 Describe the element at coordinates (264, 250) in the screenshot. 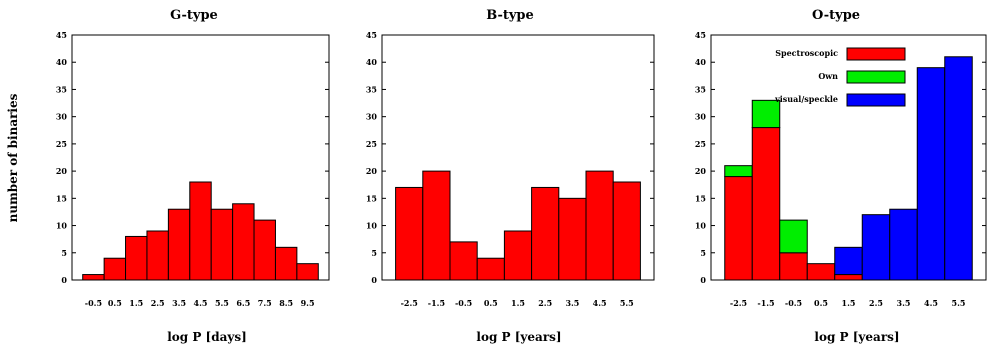

I see `bar-7.5` at that location.